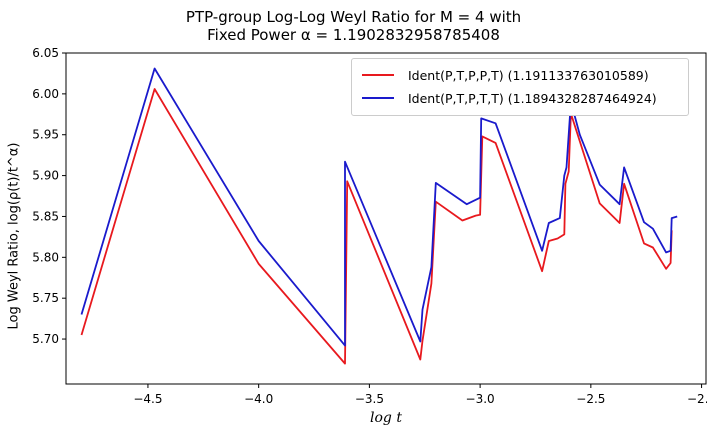  What do you see at coordinates (480, 399) in the screenshot?
I see `x-tick-label: −3.0` at bounding box center [480, 399].